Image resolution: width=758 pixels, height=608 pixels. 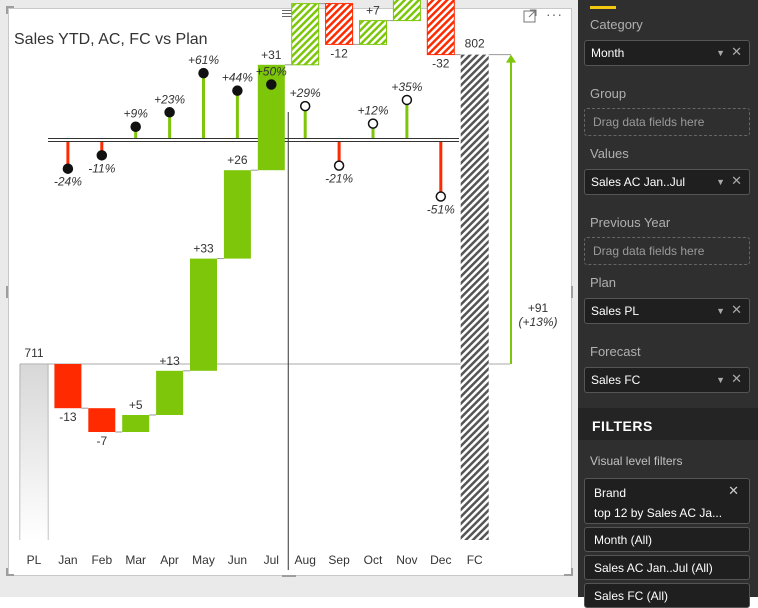 What do you see at coordinates (538, 308) in the screenshot?
I see `total-variance-label: +91` at bounding box center [538, 308].